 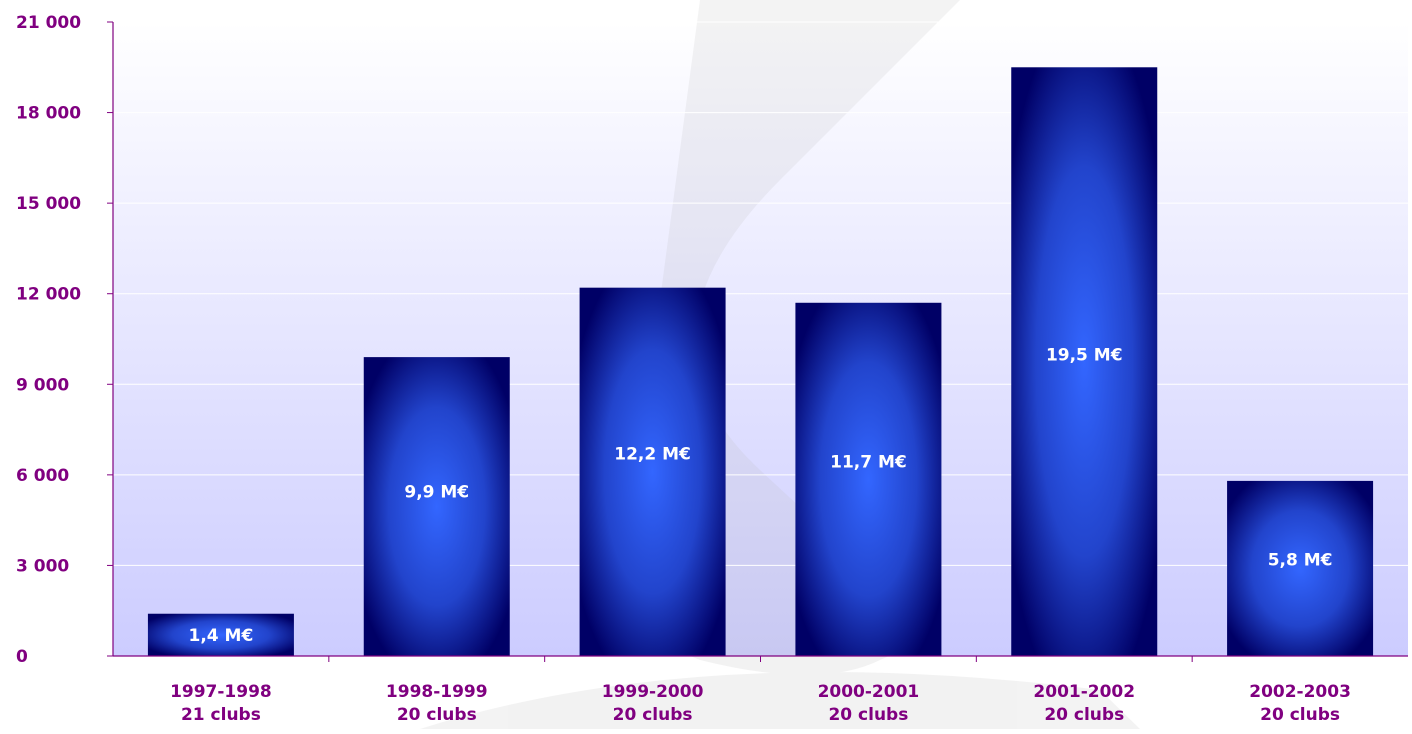 I want to click on y-tick-label: 18 000, so click(x=48, y=114).